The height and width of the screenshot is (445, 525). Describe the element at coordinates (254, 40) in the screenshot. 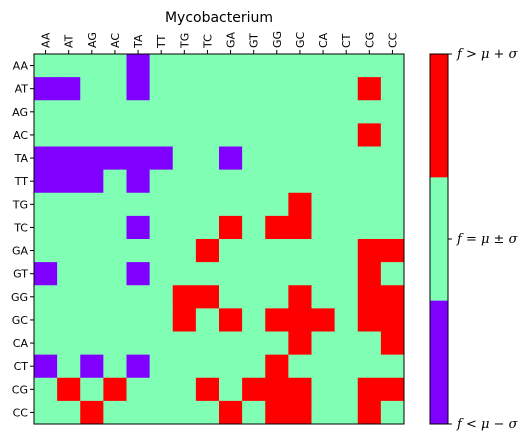

I see `x-tick-label: GT` at that location.